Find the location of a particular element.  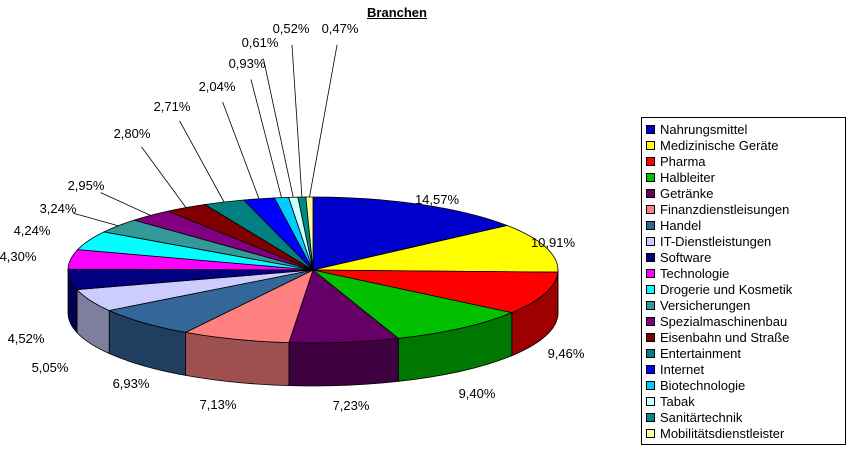

legend-item: Versicherungen is located at coordinates (743, 305).